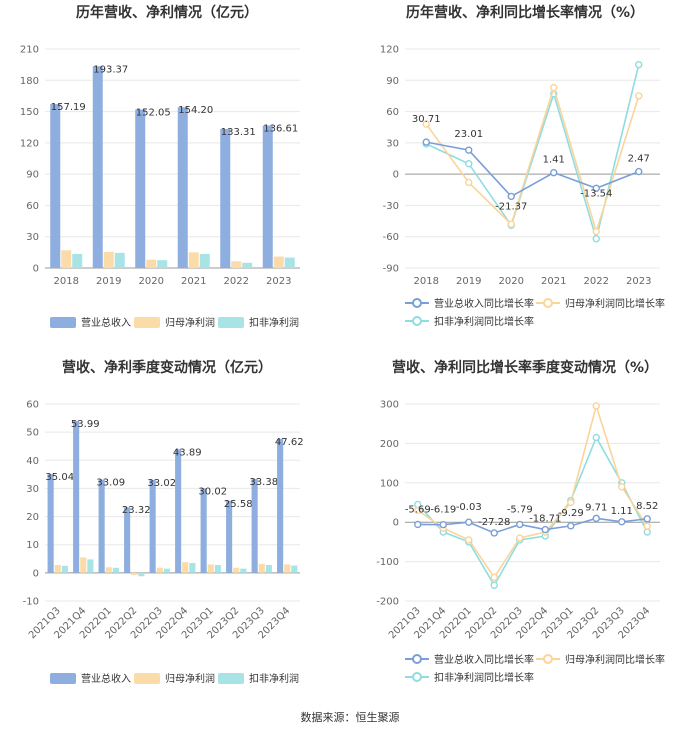 This screenshot has height=734, width=700. What do you see at coordinates (231, 678) in the screenshot?
I see `legend-swatch-q-deducted` at bounding box center [231, 678].